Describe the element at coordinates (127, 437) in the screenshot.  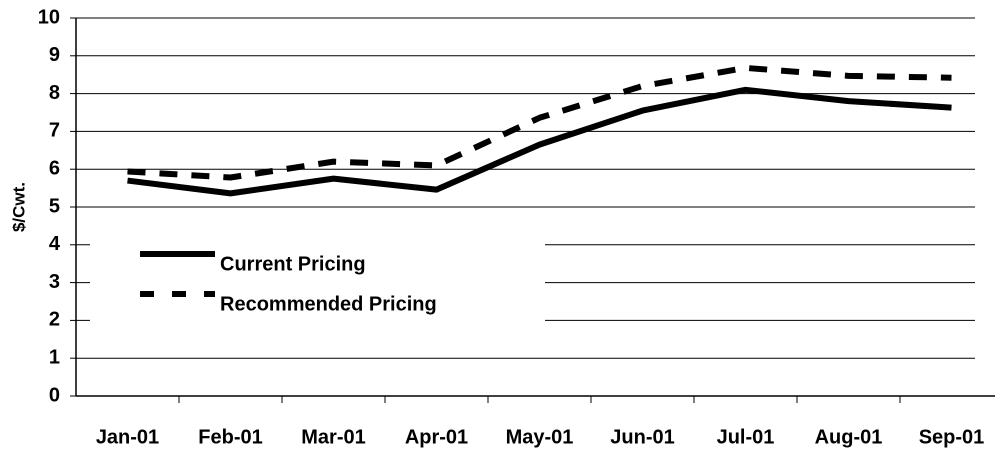
I see `x-tick-label: Jan-01` at that location.